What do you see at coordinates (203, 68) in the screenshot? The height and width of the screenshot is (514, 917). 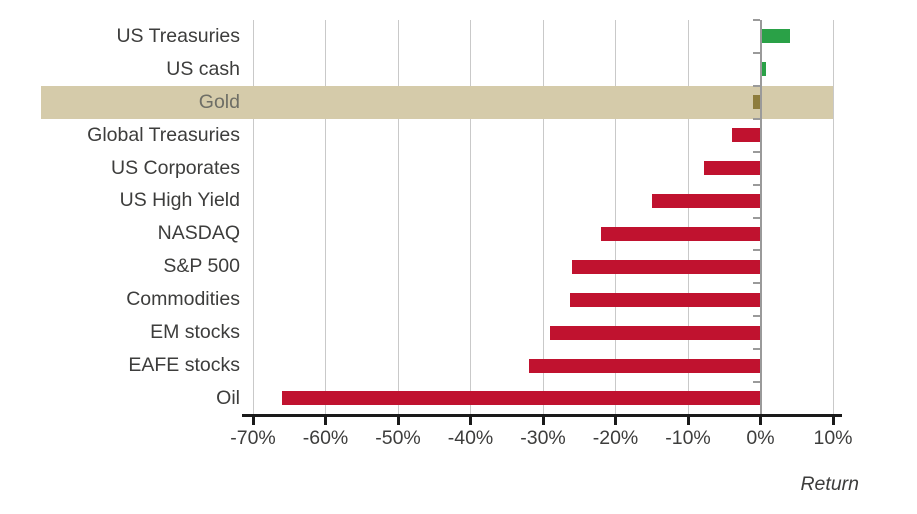 I see `category-label-us-cash: US cash` at bounding box center [203, 68].